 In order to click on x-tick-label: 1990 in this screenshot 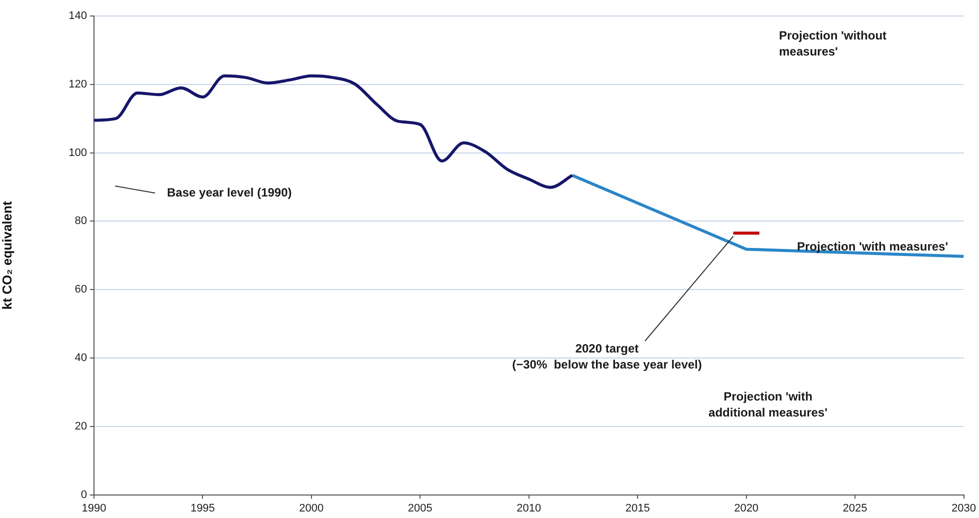, I will do `click(94, 508)`.